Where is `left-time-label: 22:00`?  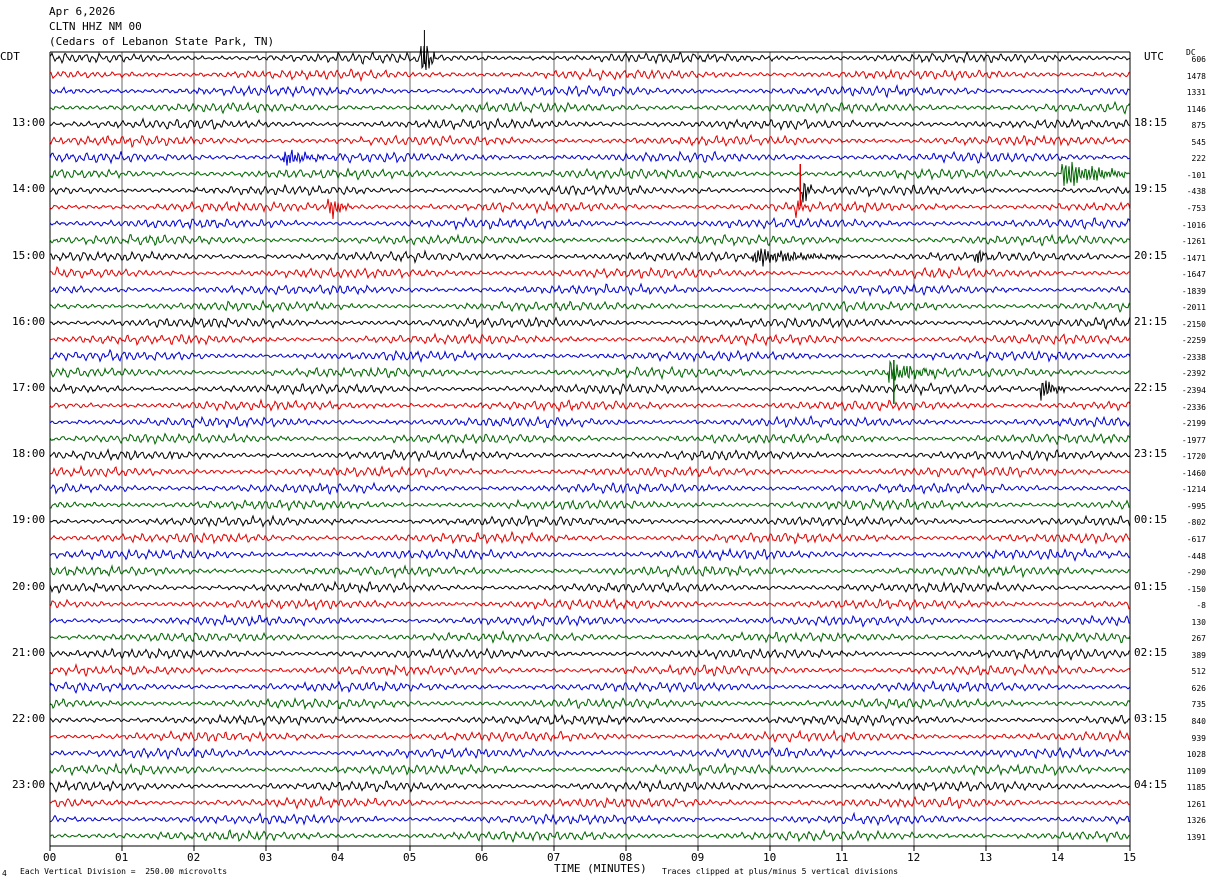 left-time-label: 22:00 is located at coordinates (29, 718).